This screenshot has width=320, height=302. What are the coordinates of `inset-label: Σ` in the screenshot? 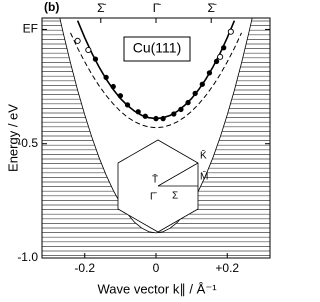 It's located at (175, 196).